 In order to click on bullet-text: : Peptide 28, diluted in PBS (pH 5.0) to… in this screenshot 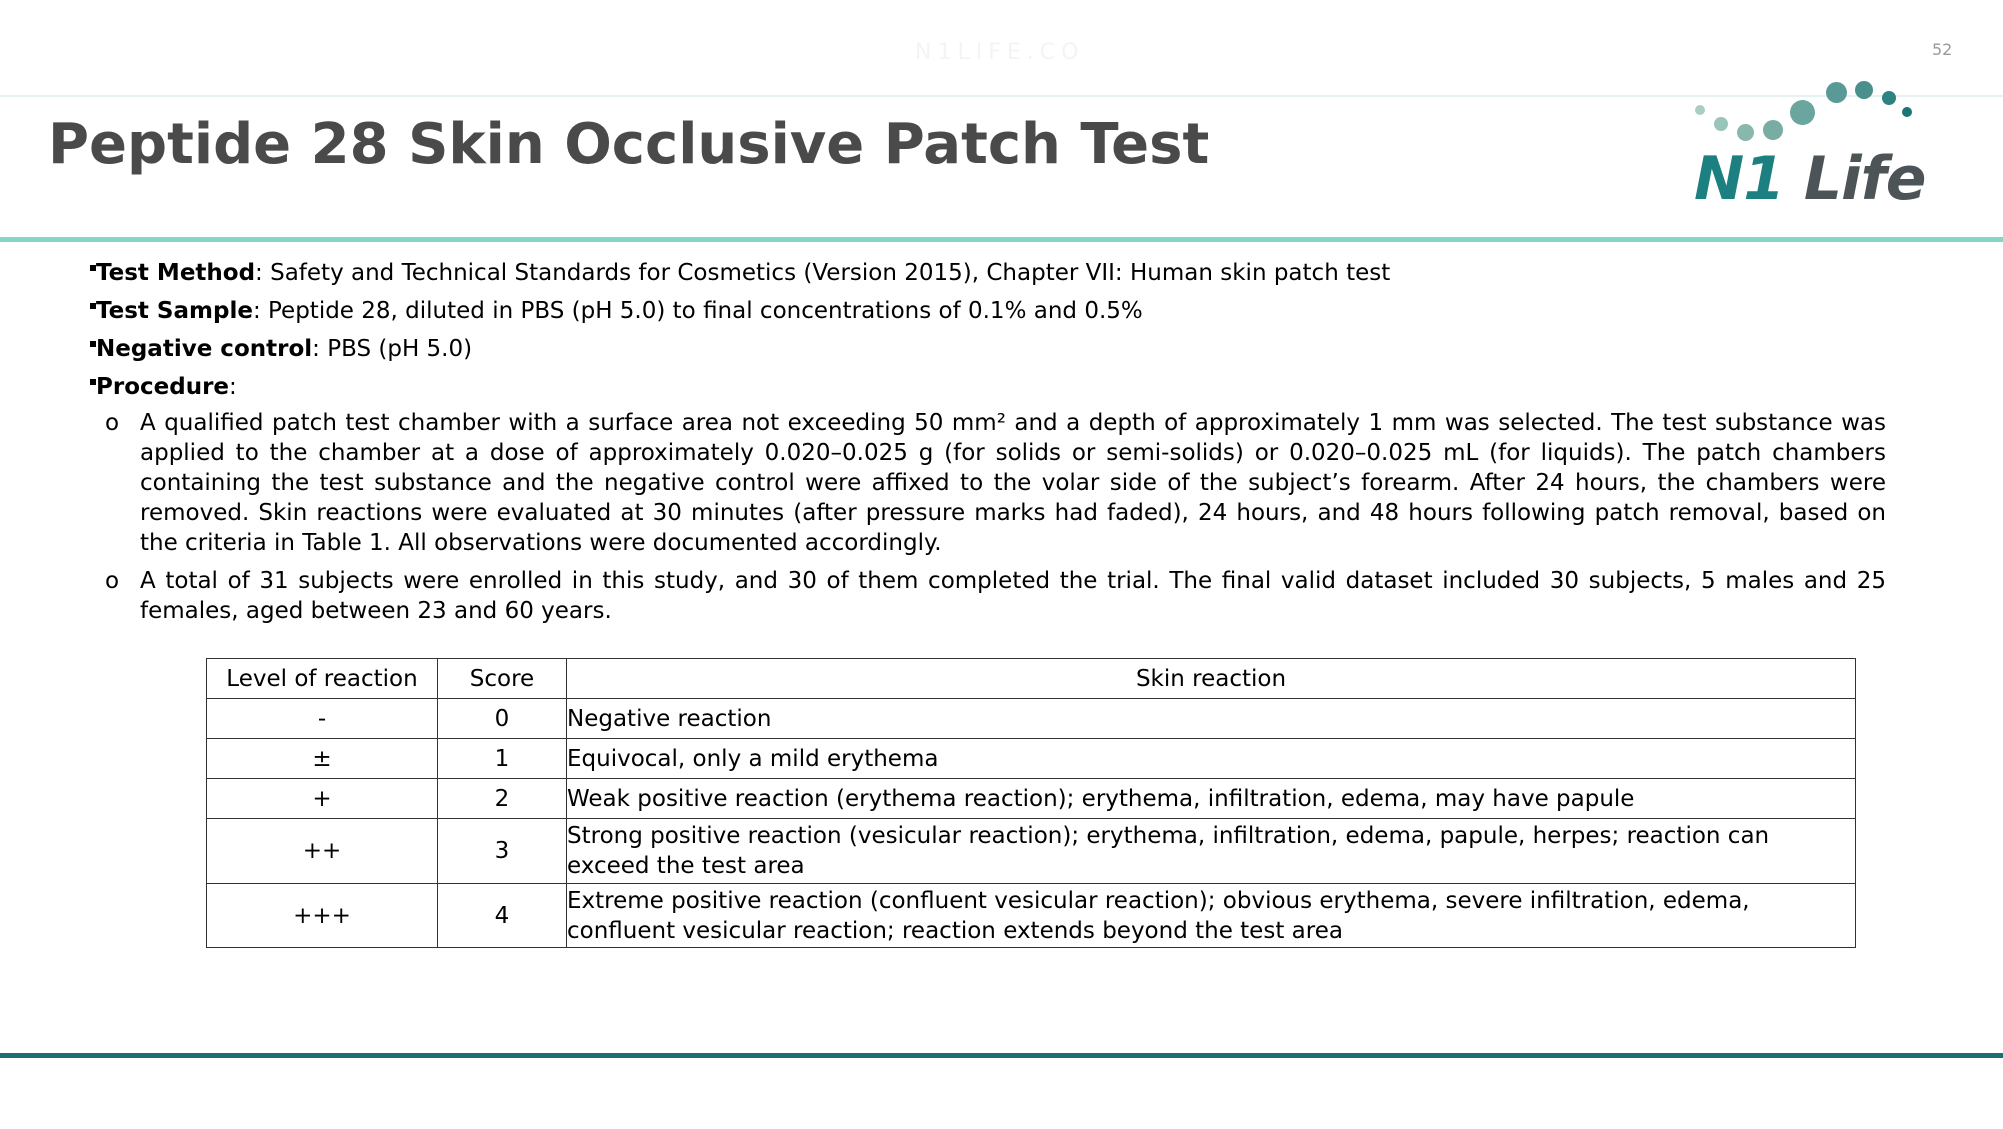, I will do `click(697, 311)`.